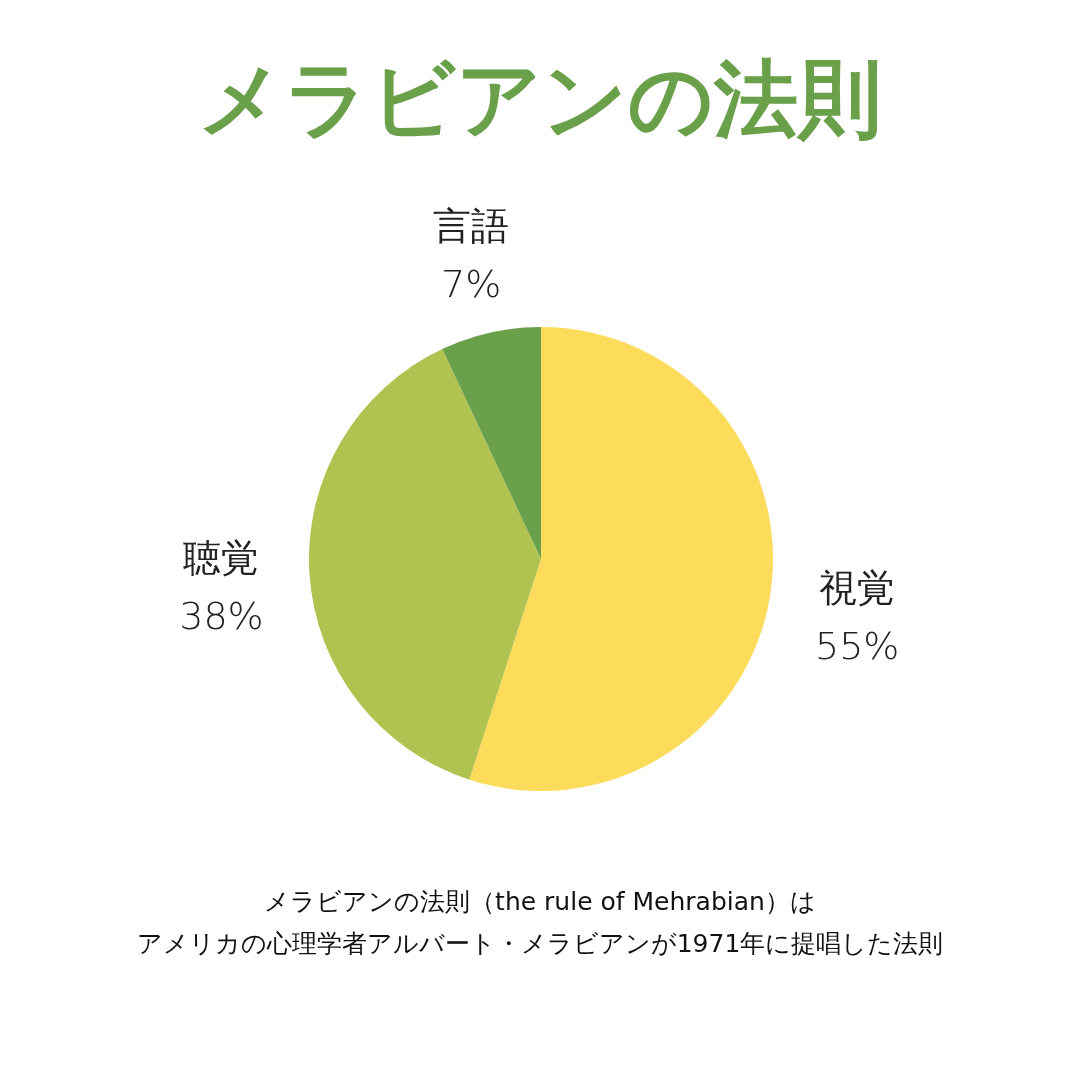 This screenshot has height=1080, width=1080. I want to click on data-label: 55%, so click(857, 646).